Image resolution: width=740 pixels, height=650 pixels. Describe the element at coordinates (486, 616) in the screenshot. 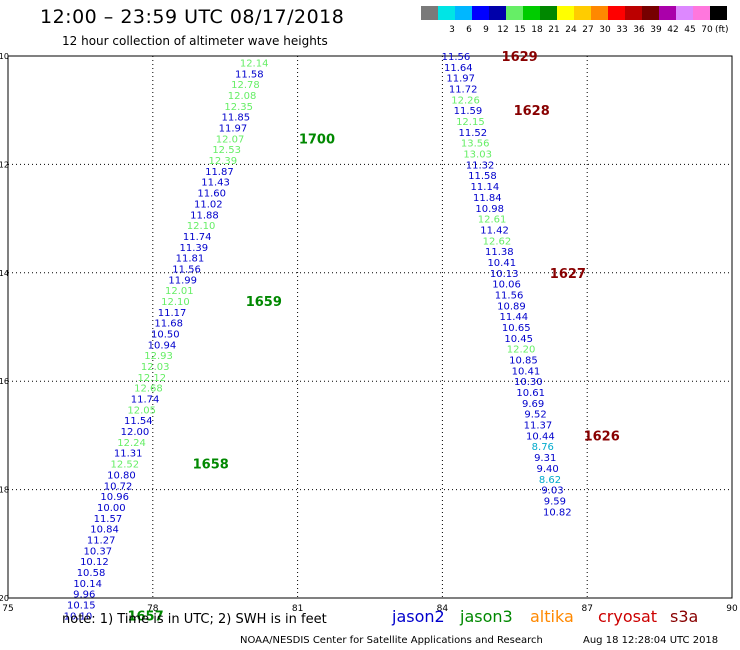

I see `satellite-legend-jason3: jason3` at that location.